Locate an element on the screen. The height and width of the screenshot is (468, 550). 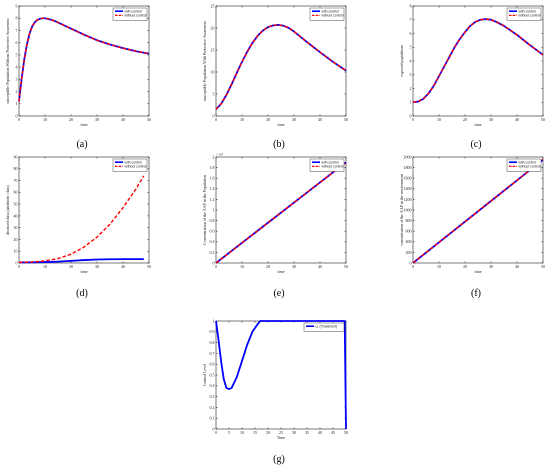
y-tick-label: 1.2 is located at coordinates (212, 199).